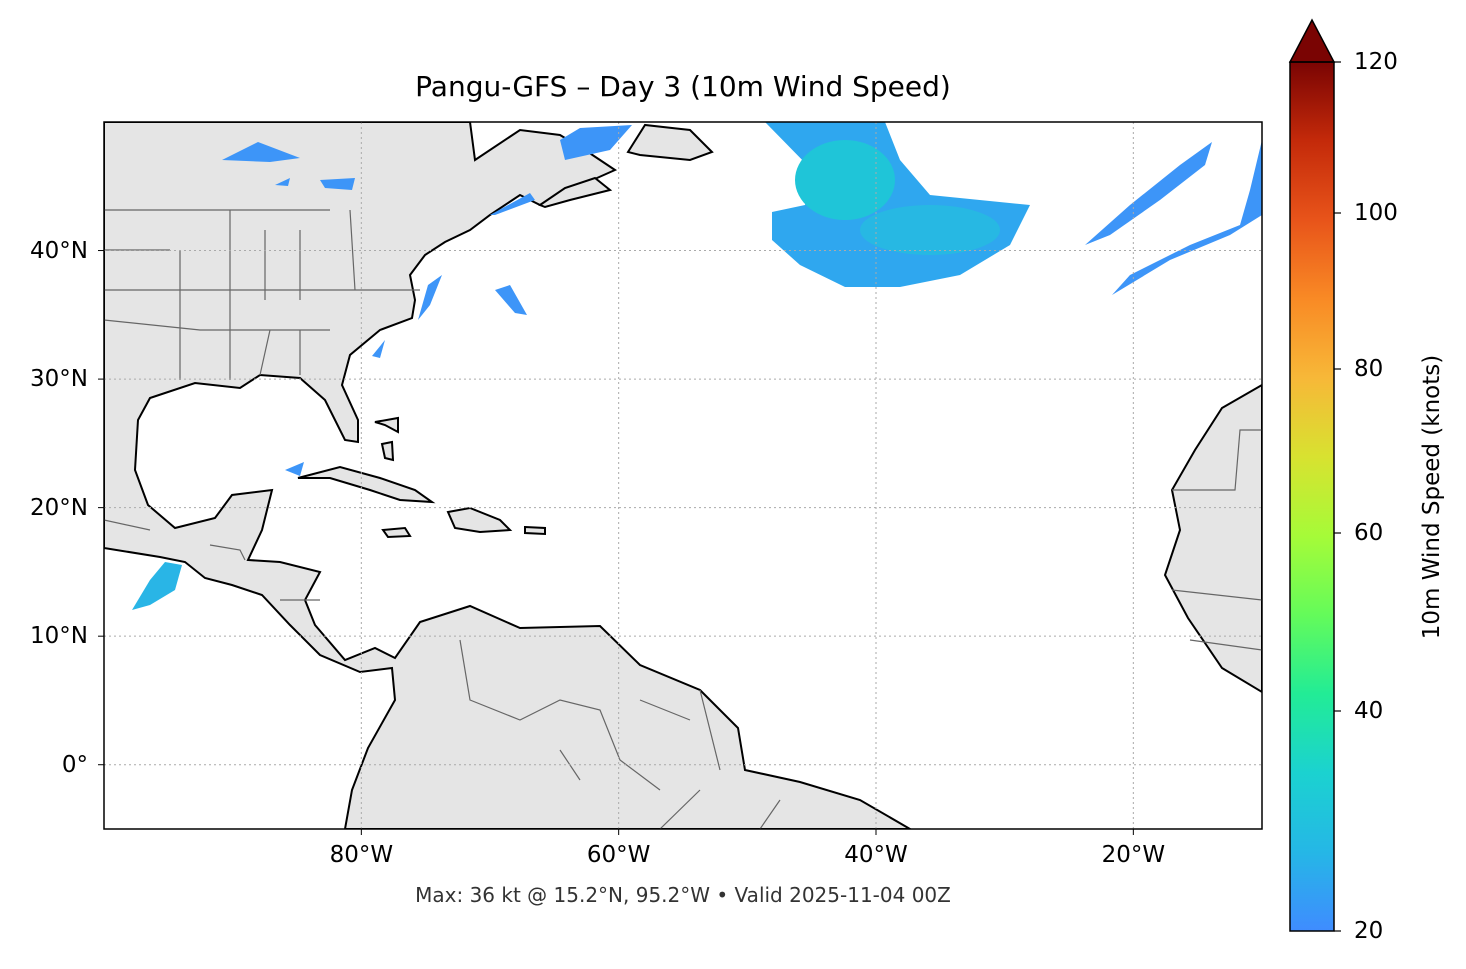 The height and width of the screenshot is (969, 1466). What do you see at coordinates (1432, 497) in the screenshot?
I see `colorbar-label: 10m Wind Speed (knots)` at bounding box center [1432, 497].